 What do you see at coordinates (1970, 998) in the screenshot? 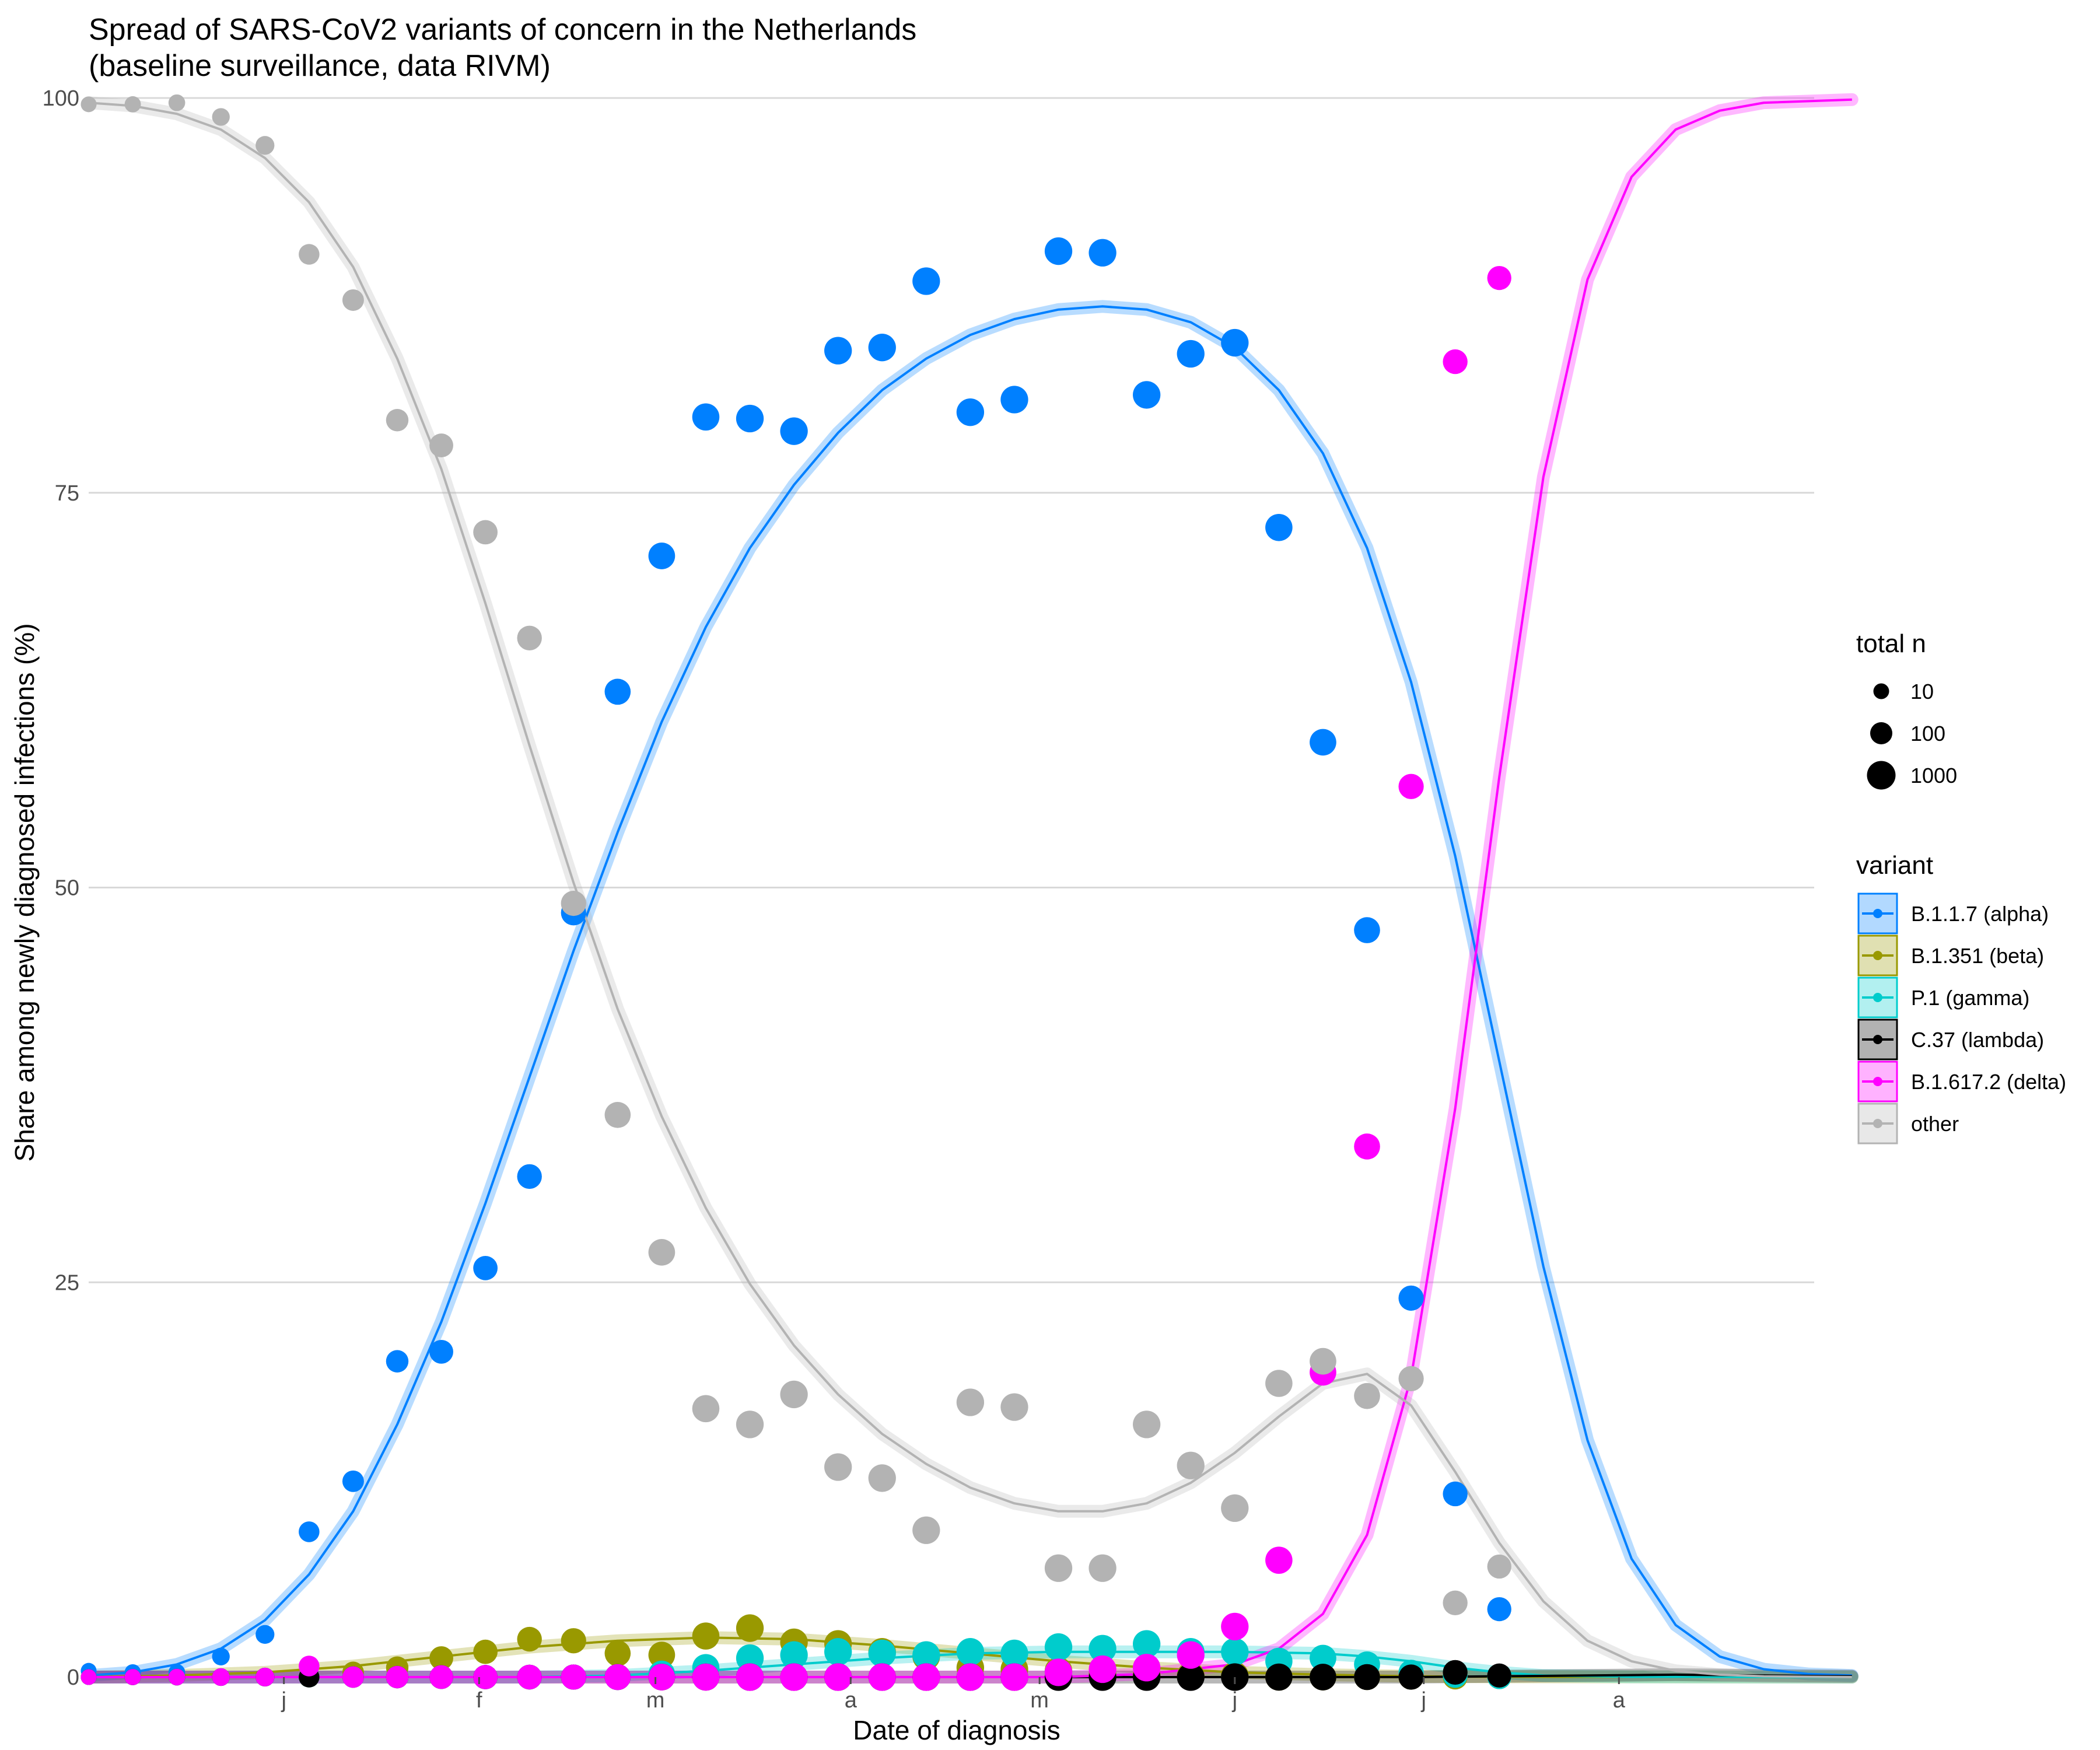
I see `legend-label-p-1-gamma: P.1 (gamma)` at bounding box center [1970, 998].